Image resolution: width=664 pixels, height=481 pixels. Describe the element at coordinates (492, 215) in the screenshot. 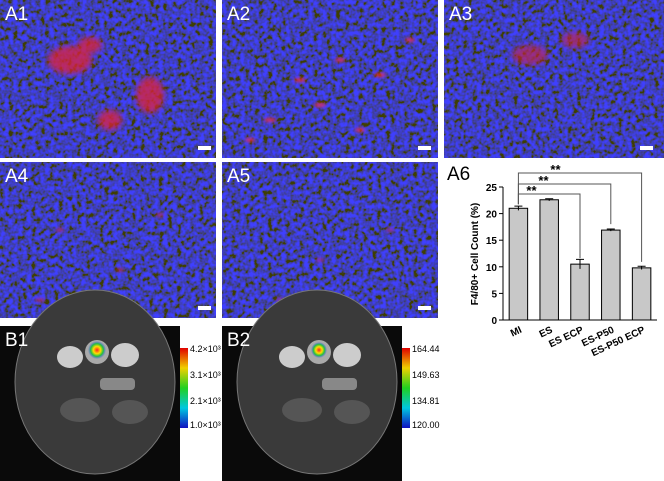

I see `y-tick-label: 20` at that location.